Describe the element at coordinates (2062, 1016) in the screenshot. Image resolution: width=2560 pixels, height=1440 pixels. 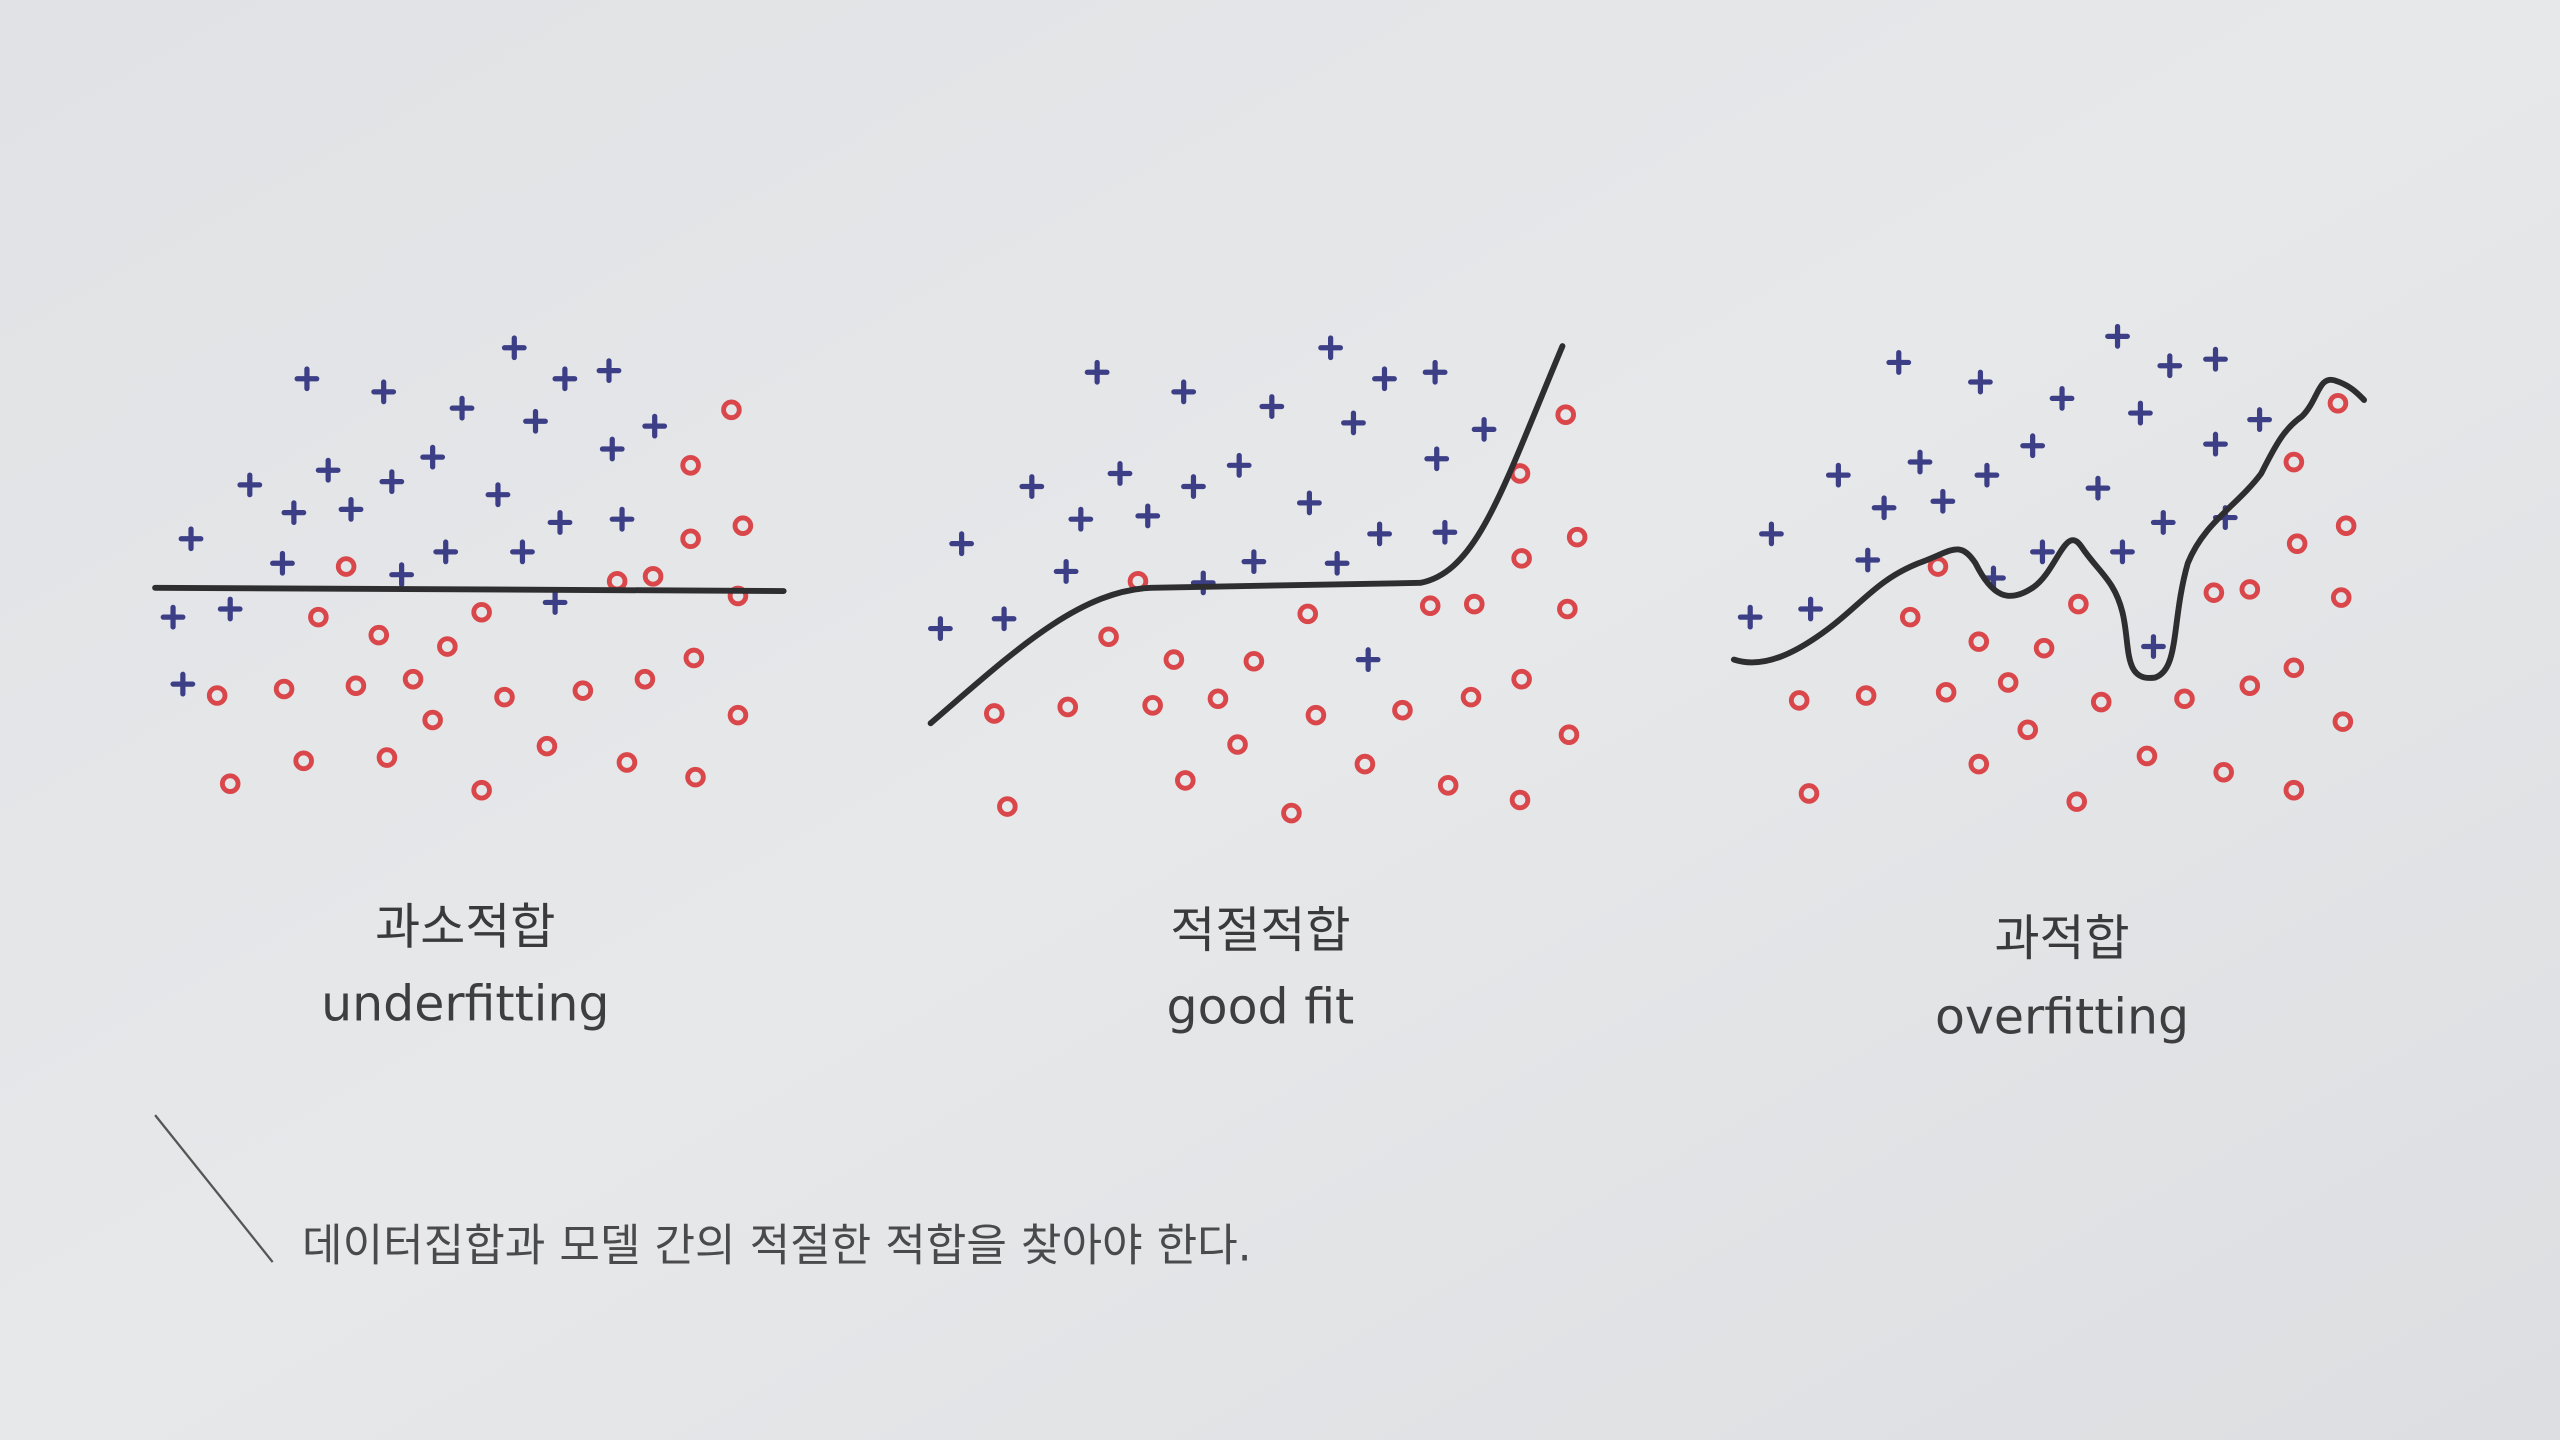
I see `panel-subtitle: overfitting` at that location.